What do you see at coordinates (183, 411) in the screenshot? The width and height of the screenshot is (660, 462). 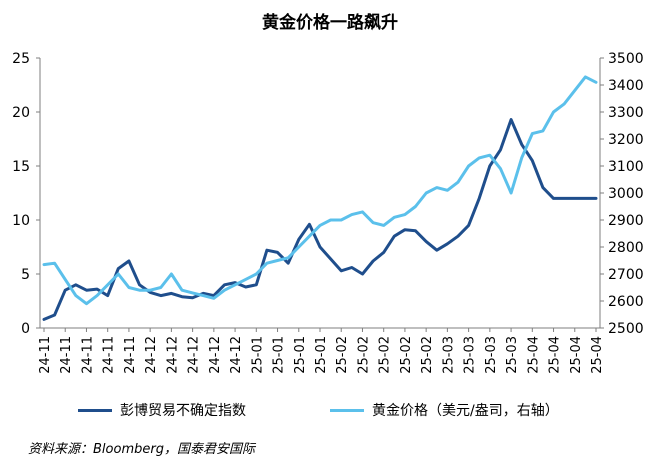 I see `legend-label-series-1: 彭博贸易不确定指数` at bounding box center [183, 411].